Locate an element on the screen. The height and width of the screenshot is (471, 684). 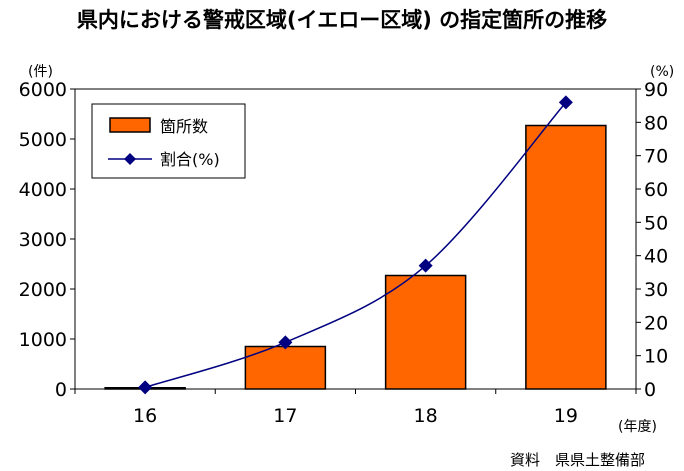
legend-bar-label: 箇所数 is located at coordinates (184, 126).